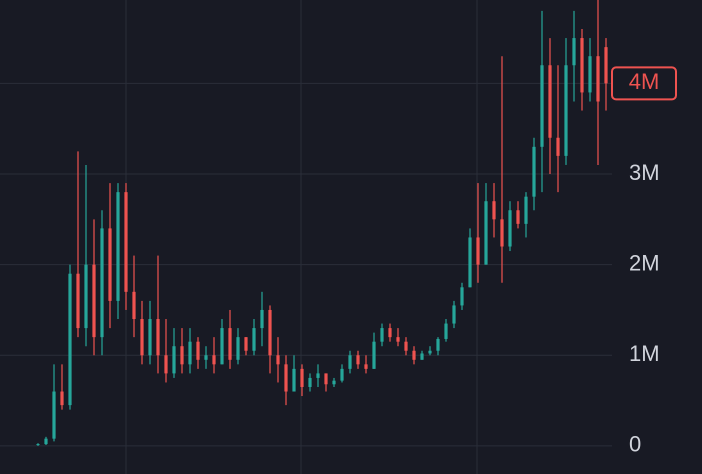 The image size is (702, 474). I want to click on price-tag-label: 4M, so click(644, 81).